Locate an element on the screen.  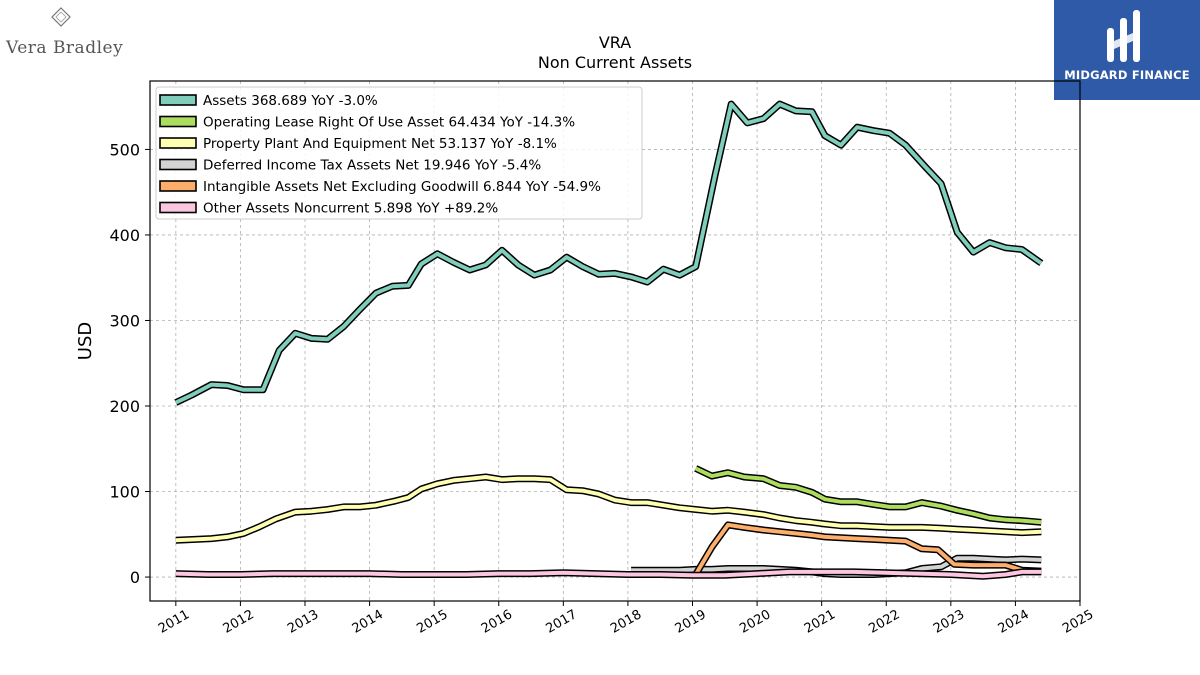
vera-bradley-wordmark: Vera Bradley is located at coordinates (65, 48).